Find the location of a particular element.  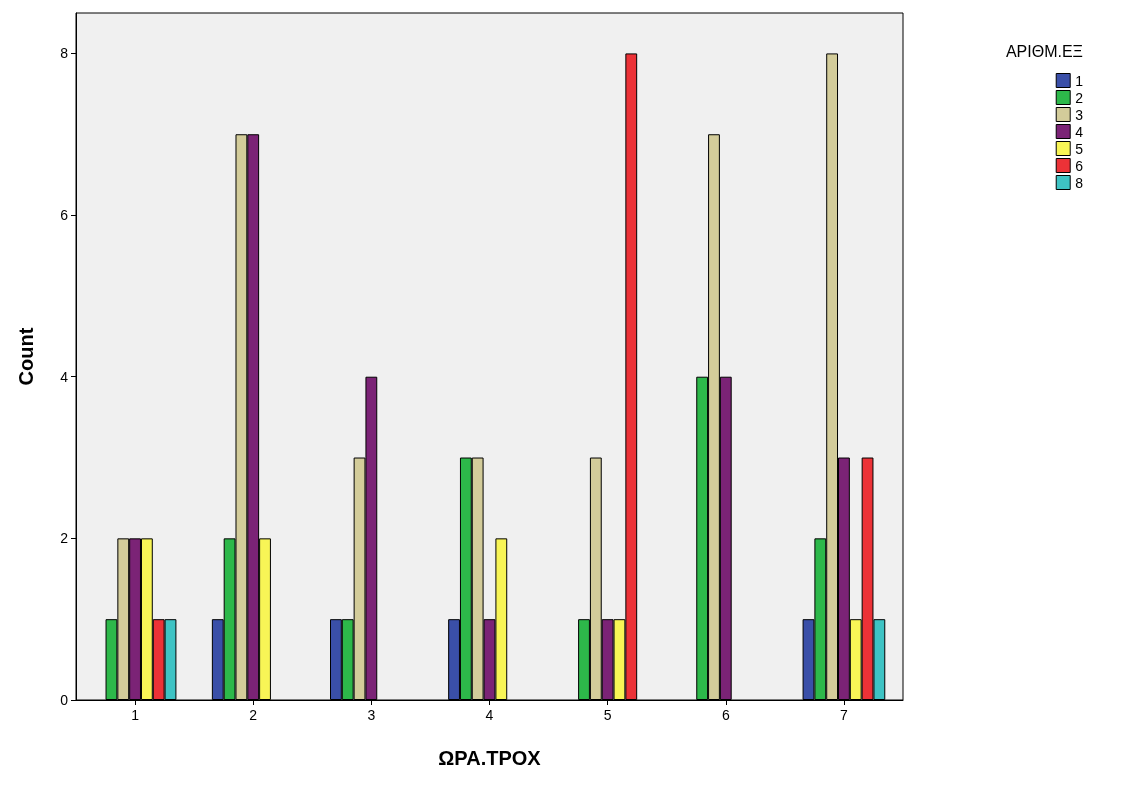

x-tick-label: 4 is located at coordinates (489, 715).